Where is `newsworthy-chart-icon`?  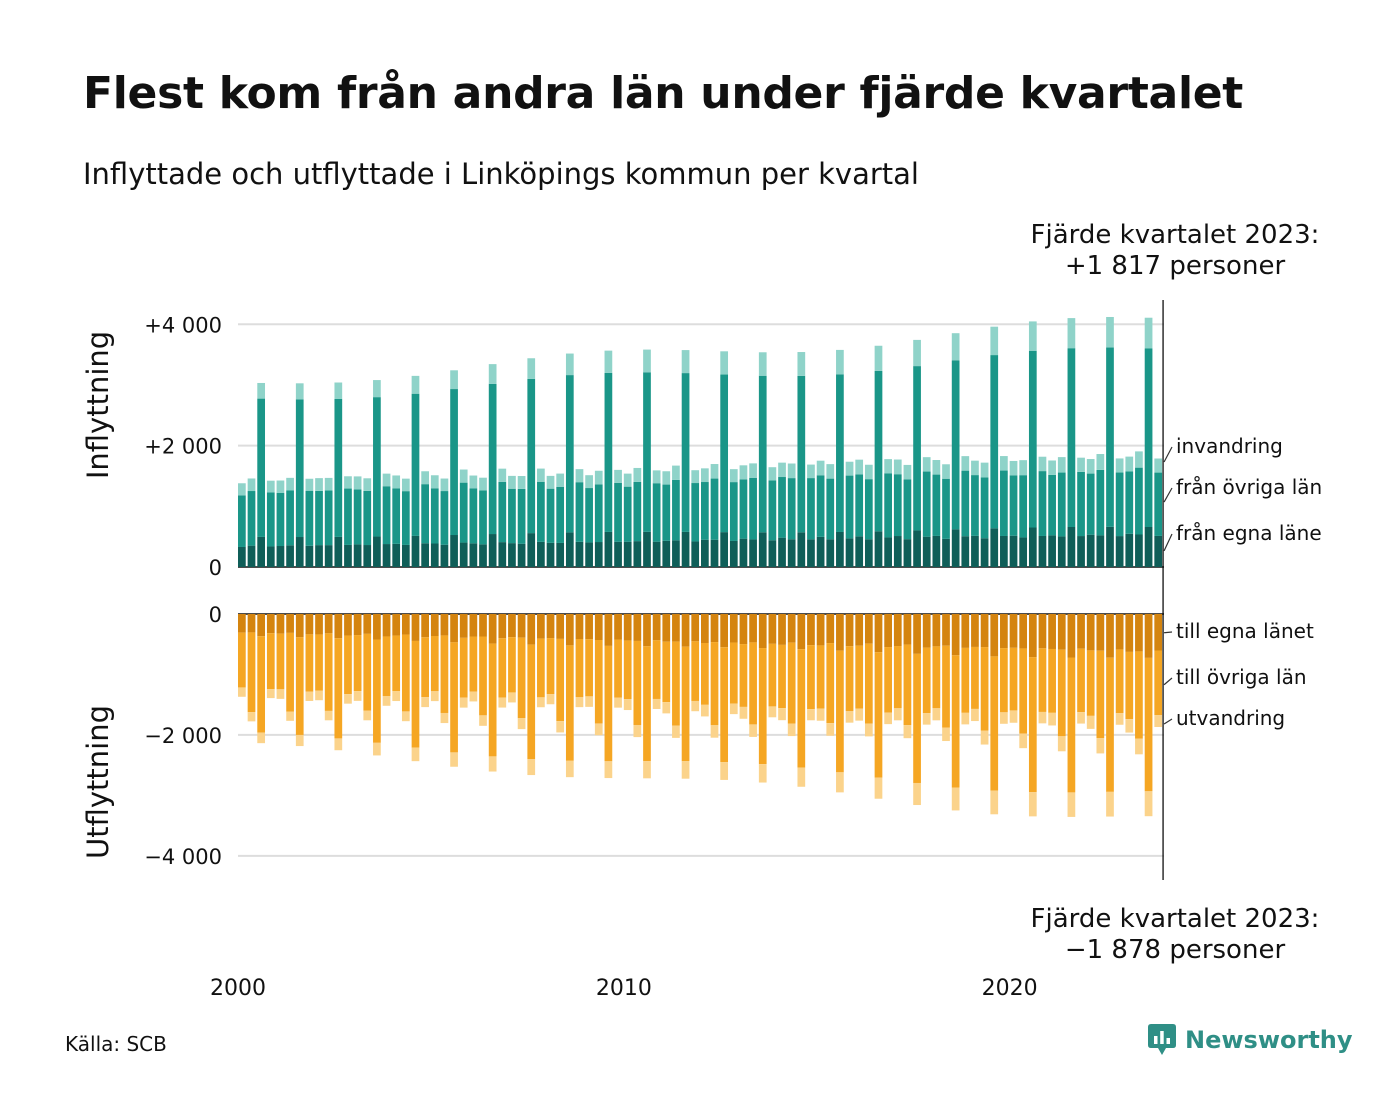 newsworthy-chart-icon is located at coordinates (1162, 1039).